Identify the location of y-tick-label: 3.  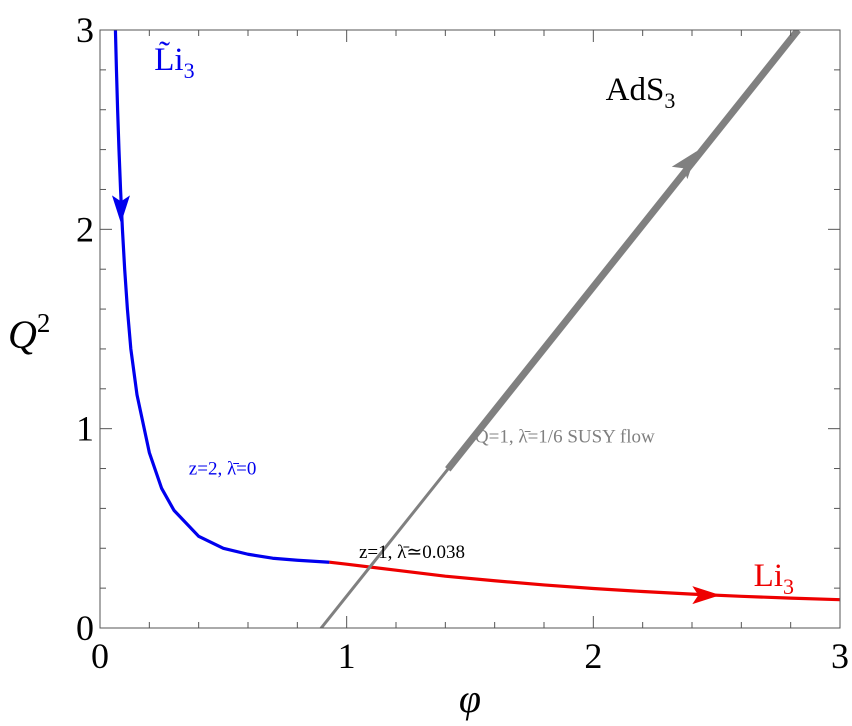
(85, 30).